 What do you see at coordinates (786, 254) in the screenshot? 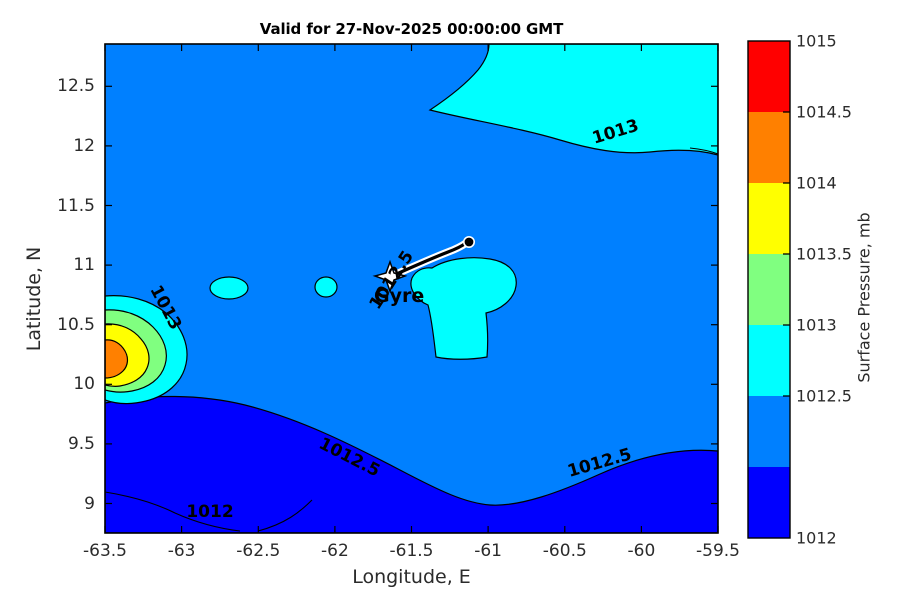
I see `colorbar-ticks` at bounding box center [786, 254].